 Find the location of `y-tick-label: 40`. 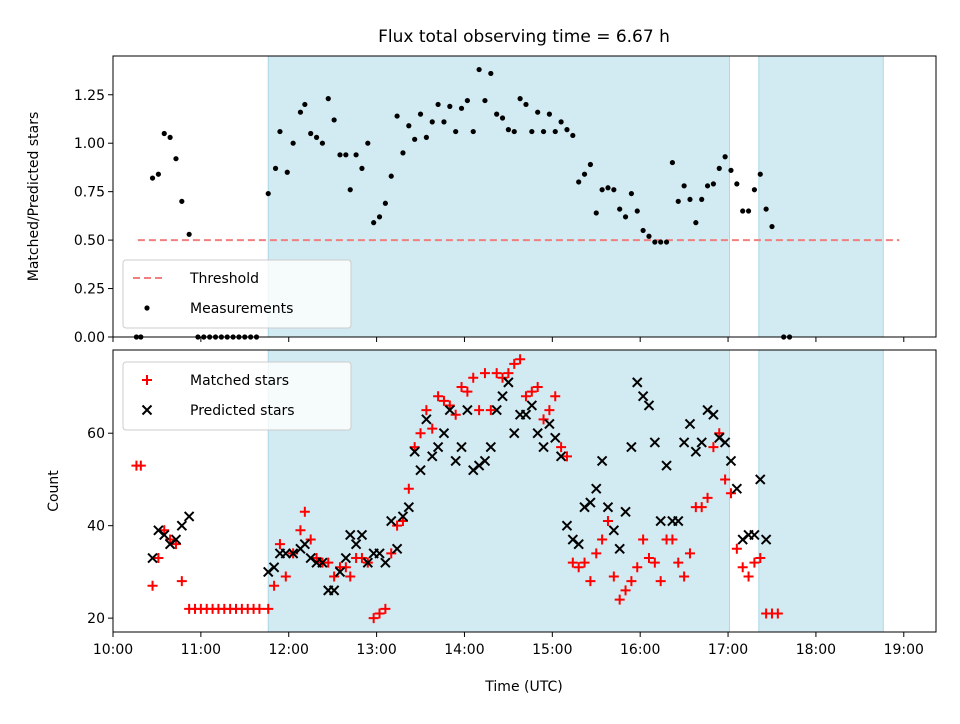

y-tick-label: 40 is located at coordinates (96, 527).